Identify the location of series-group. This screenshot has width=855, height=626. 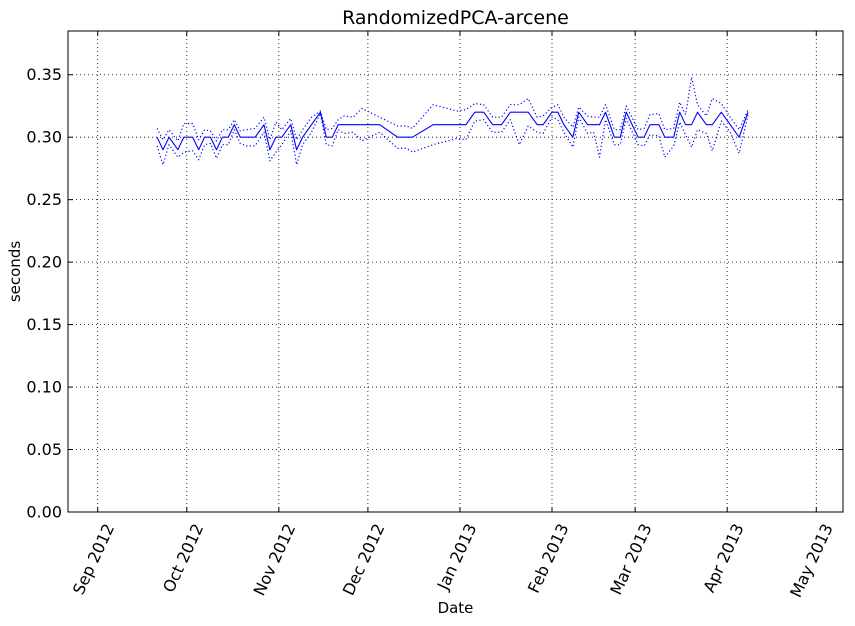
(452, 121).